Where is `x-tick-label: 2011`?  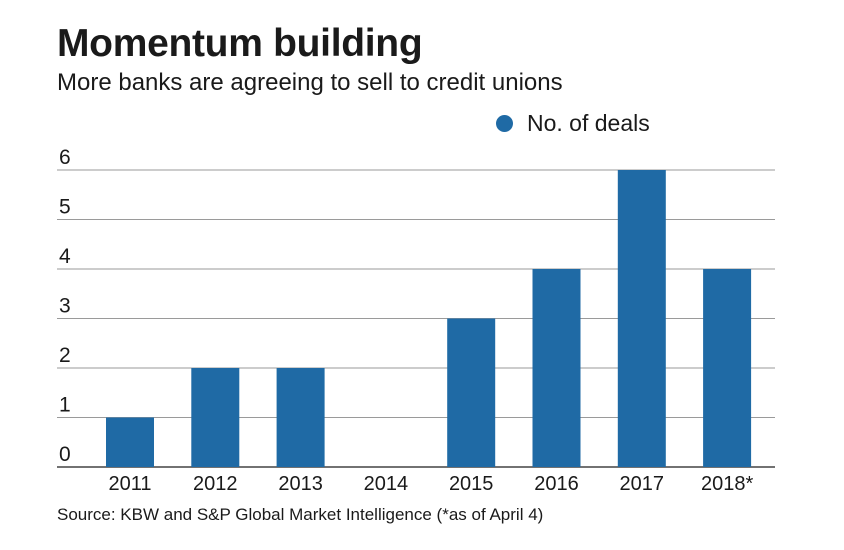 x-tick-label: 2011 is located at coordinates (129, 484).